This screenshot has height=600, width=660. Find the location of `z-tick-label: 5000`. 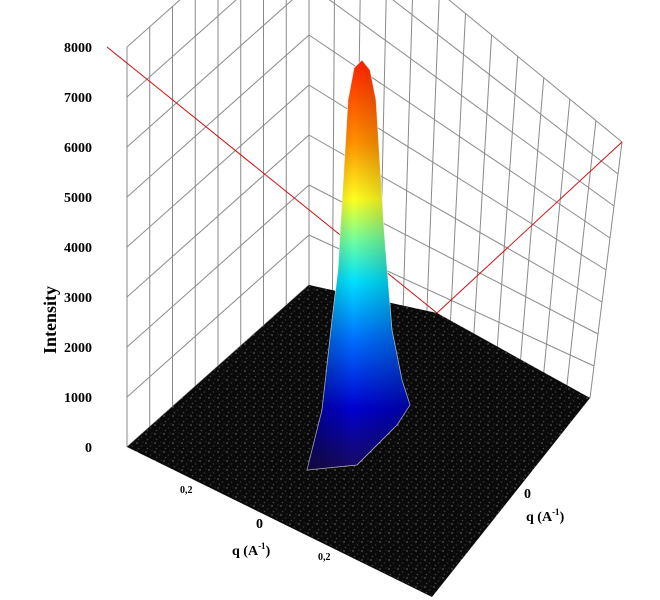

z-tick-label: 5000 is located at coordinates (78, 198).